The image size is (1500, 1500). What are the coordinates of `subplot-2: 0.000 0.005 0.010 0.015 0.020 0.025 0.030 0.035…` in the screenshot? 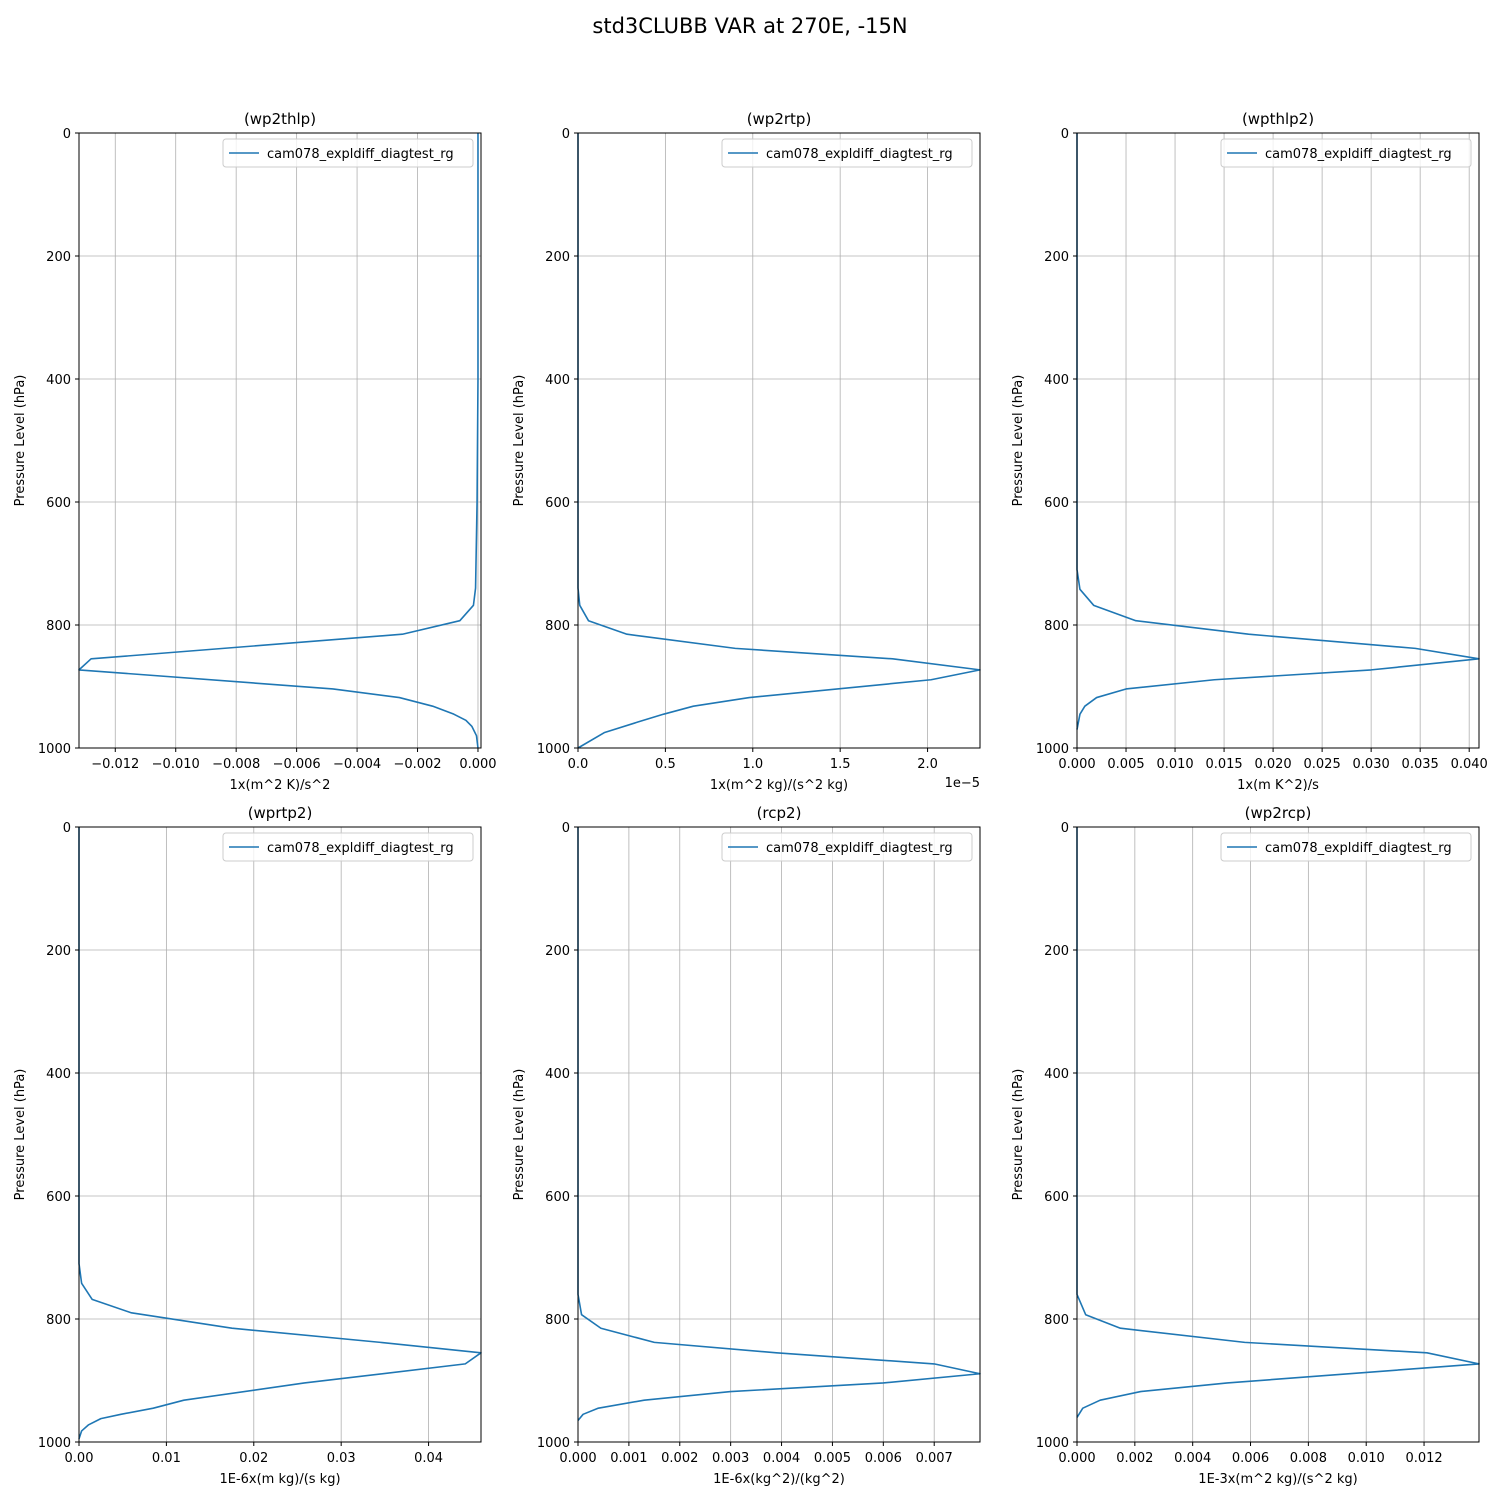 It's located at (1249, 451).